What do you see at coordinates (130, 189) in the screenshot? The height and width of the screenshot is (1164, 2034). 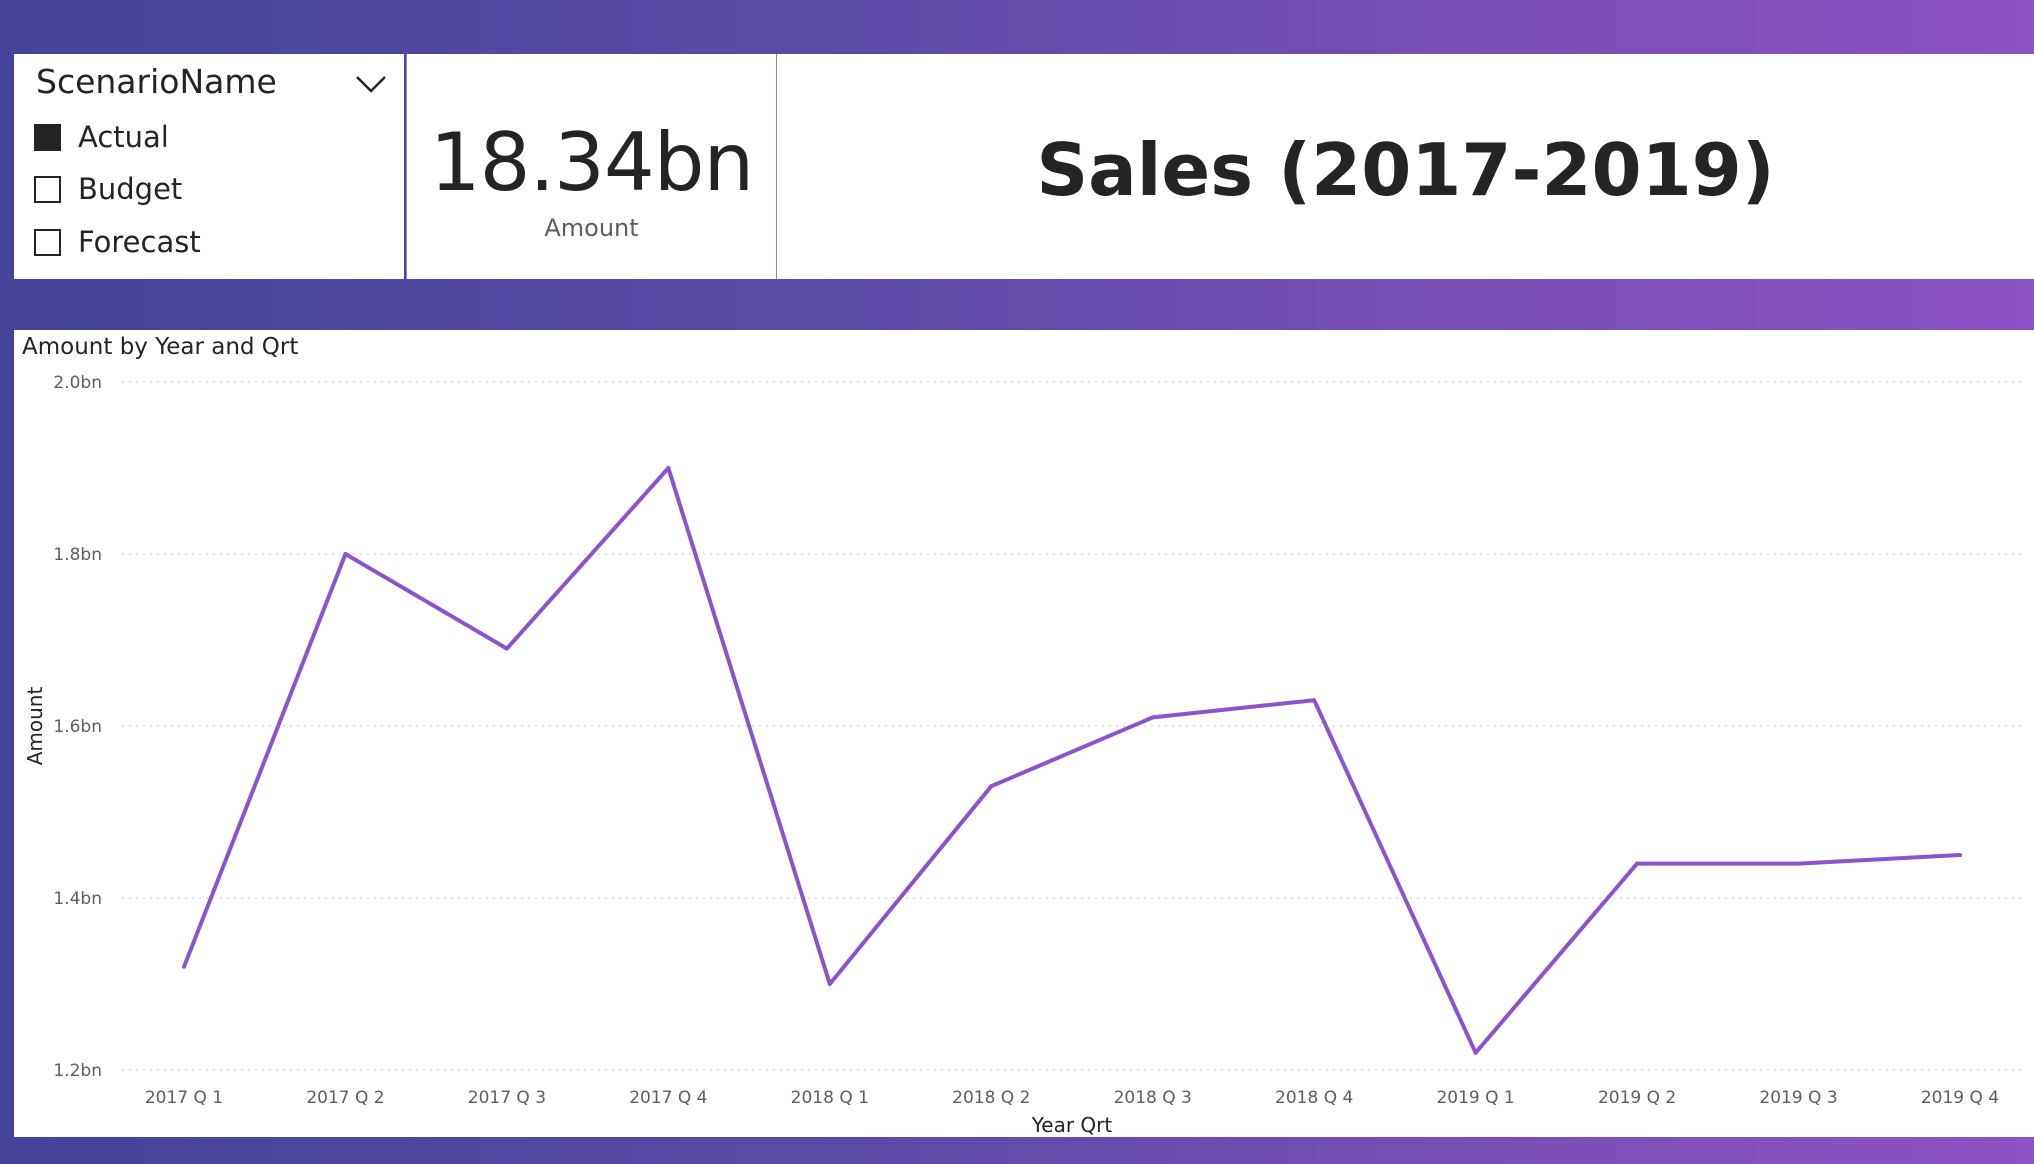 I see `slicer-item-label: Budget` at bounding box center [130, 189].